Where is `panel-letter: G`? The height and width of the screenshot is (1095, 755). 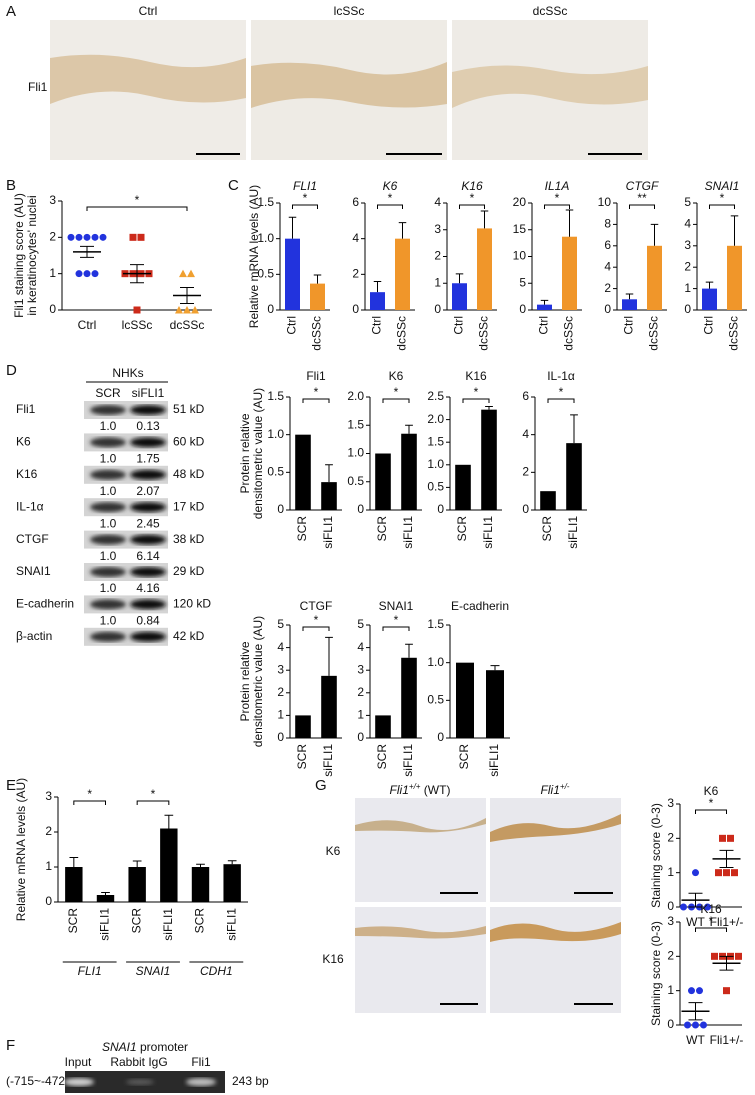 panel-letter: G is located at coordinates (321, 785).